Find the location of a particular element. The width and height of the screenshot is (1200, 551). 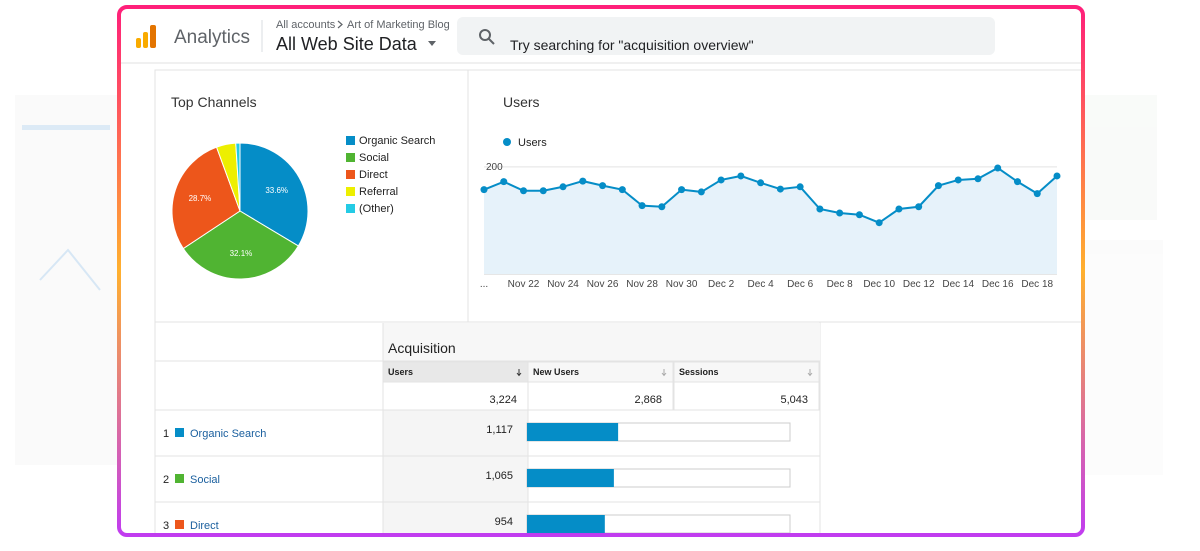

breadcrumb: Art of Marketing Blog is located at coordinates (398, 25).